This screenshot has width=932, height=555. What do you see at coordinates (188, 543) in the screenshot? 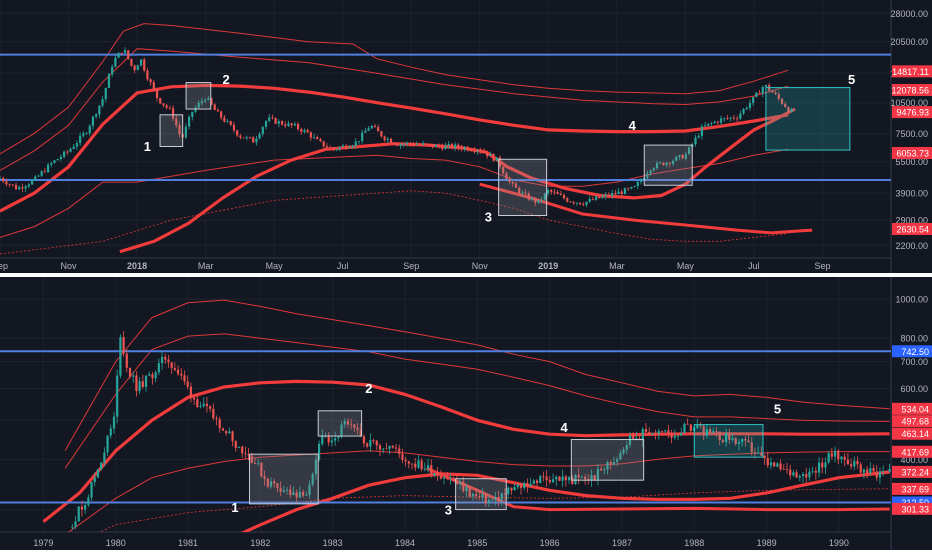
I see `x-tick-label: 1981` at bounding box center [188, 543].